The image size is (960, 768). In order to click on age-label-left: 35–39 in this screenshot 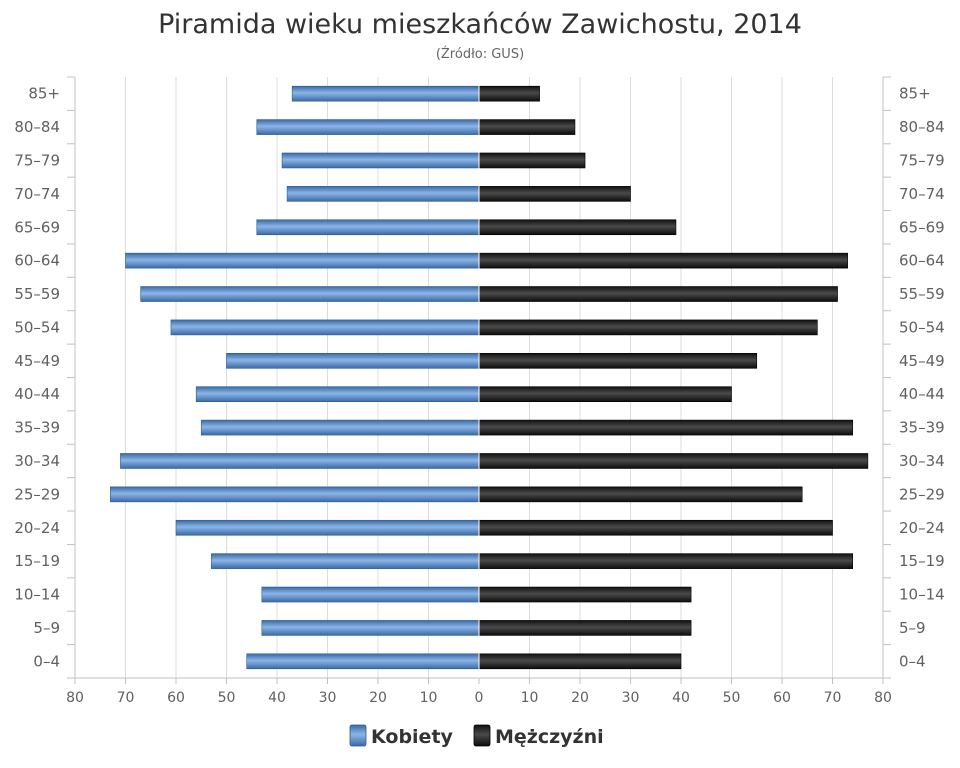, I will do `click(37, 428)`.